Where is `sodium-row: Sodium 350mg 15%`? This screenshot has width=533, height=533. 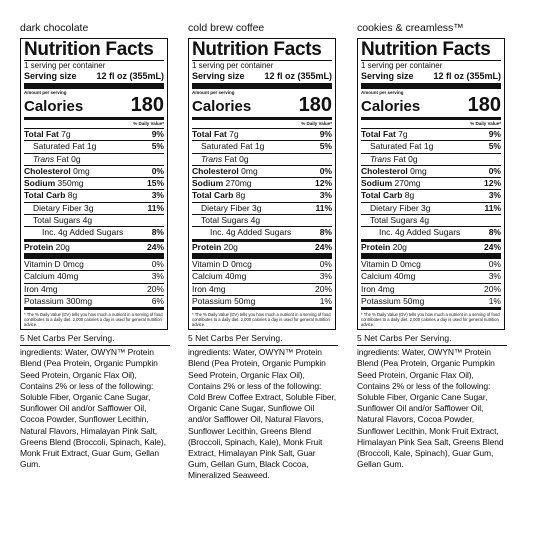 sodium-row: Sodium 350mg 15% is located at coordinates (94, 183).